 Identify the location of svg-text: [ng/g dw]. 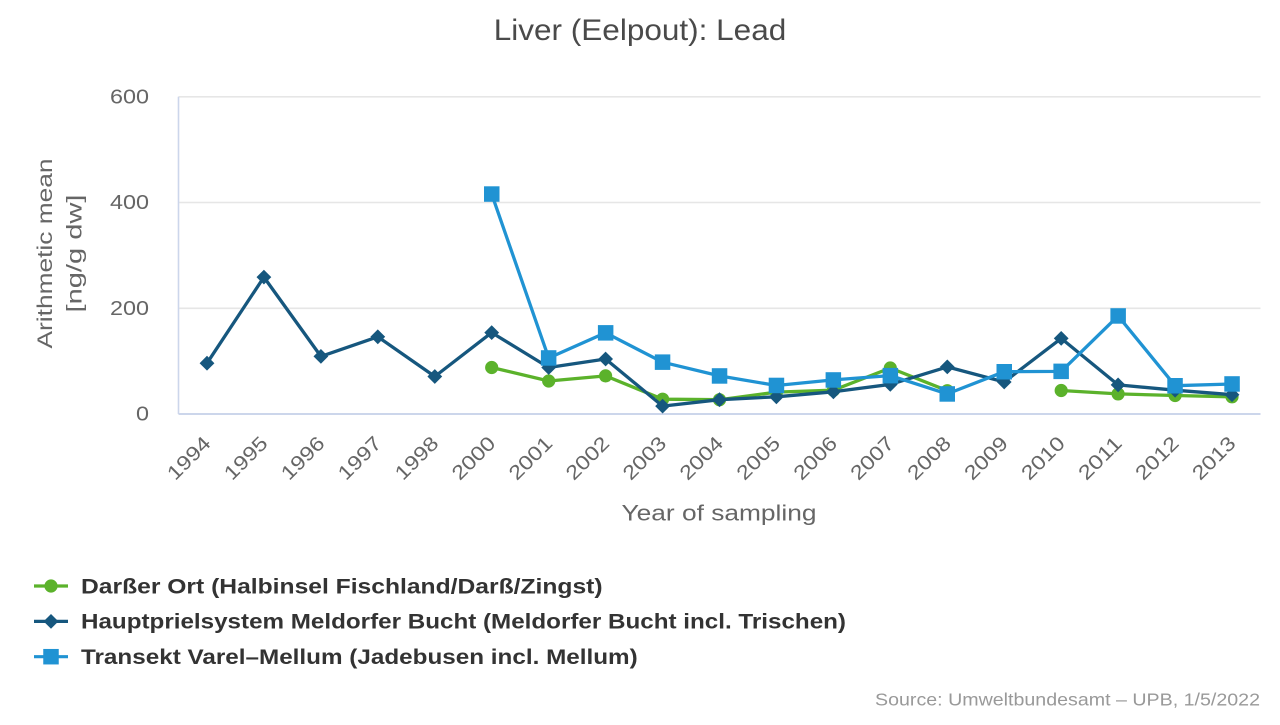
(75, 254).